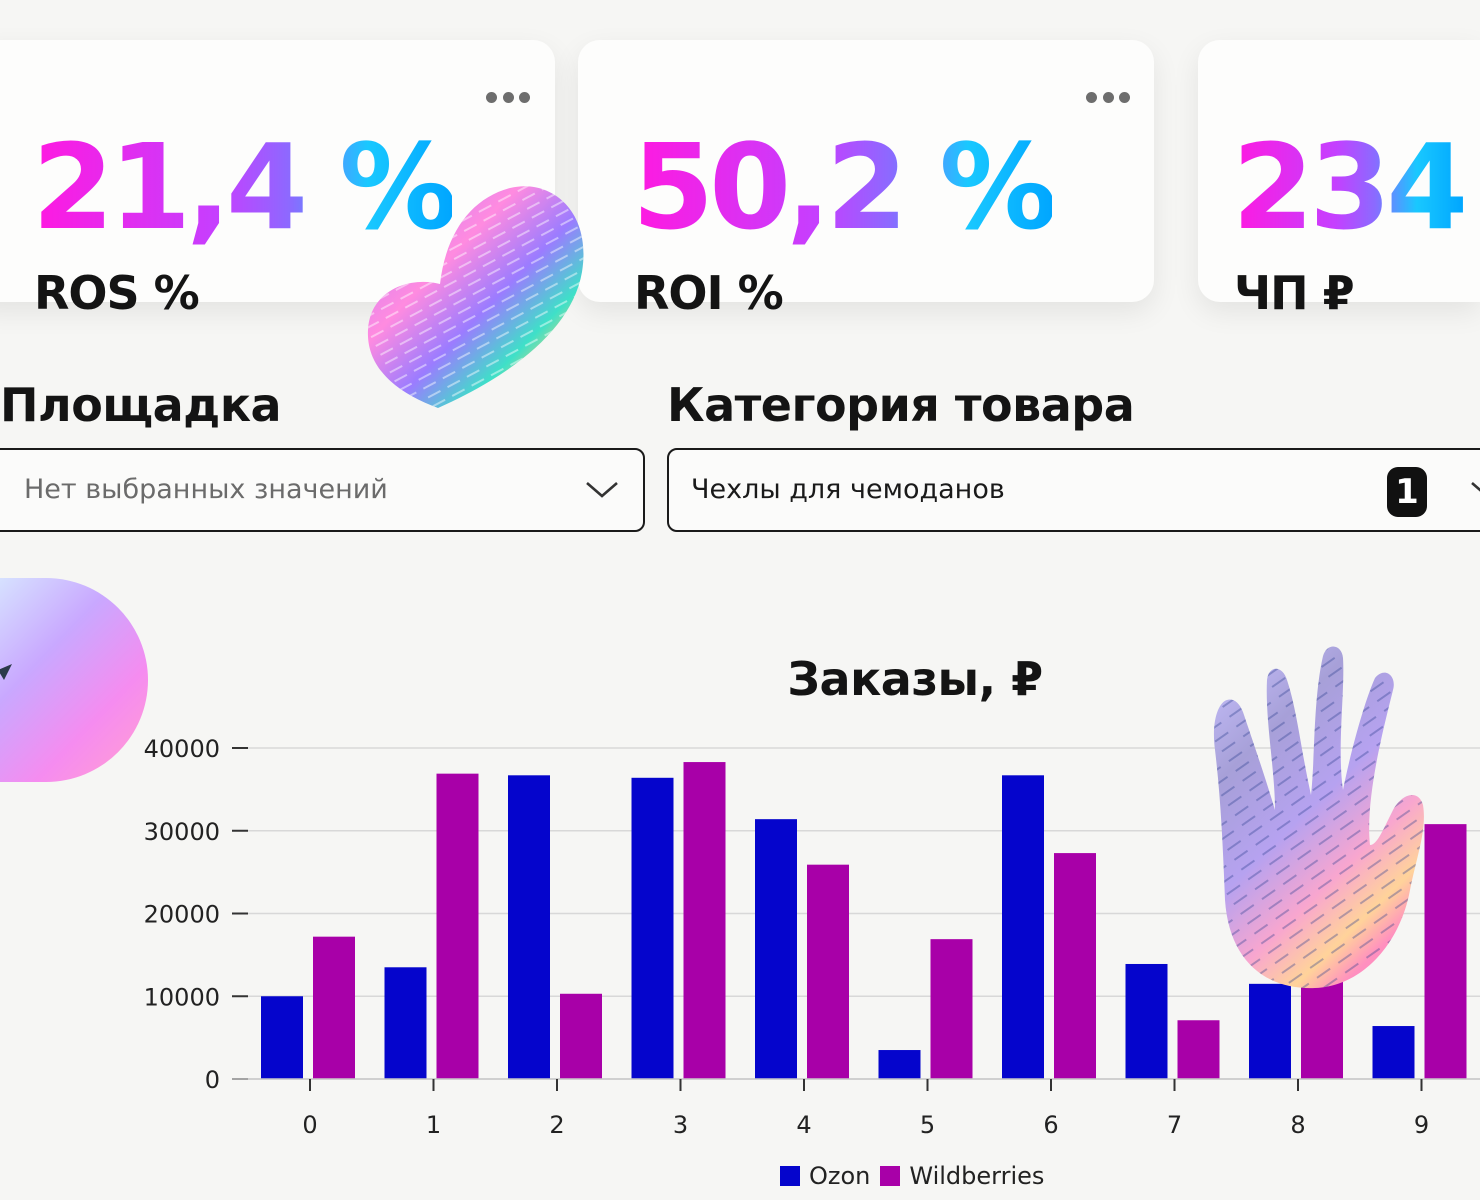 The height and width of the screenshot is (1200, 1480). Describe the element at coordinates (475, 297) in the screenshot. I see `holographic-heart-sticker` at that location.